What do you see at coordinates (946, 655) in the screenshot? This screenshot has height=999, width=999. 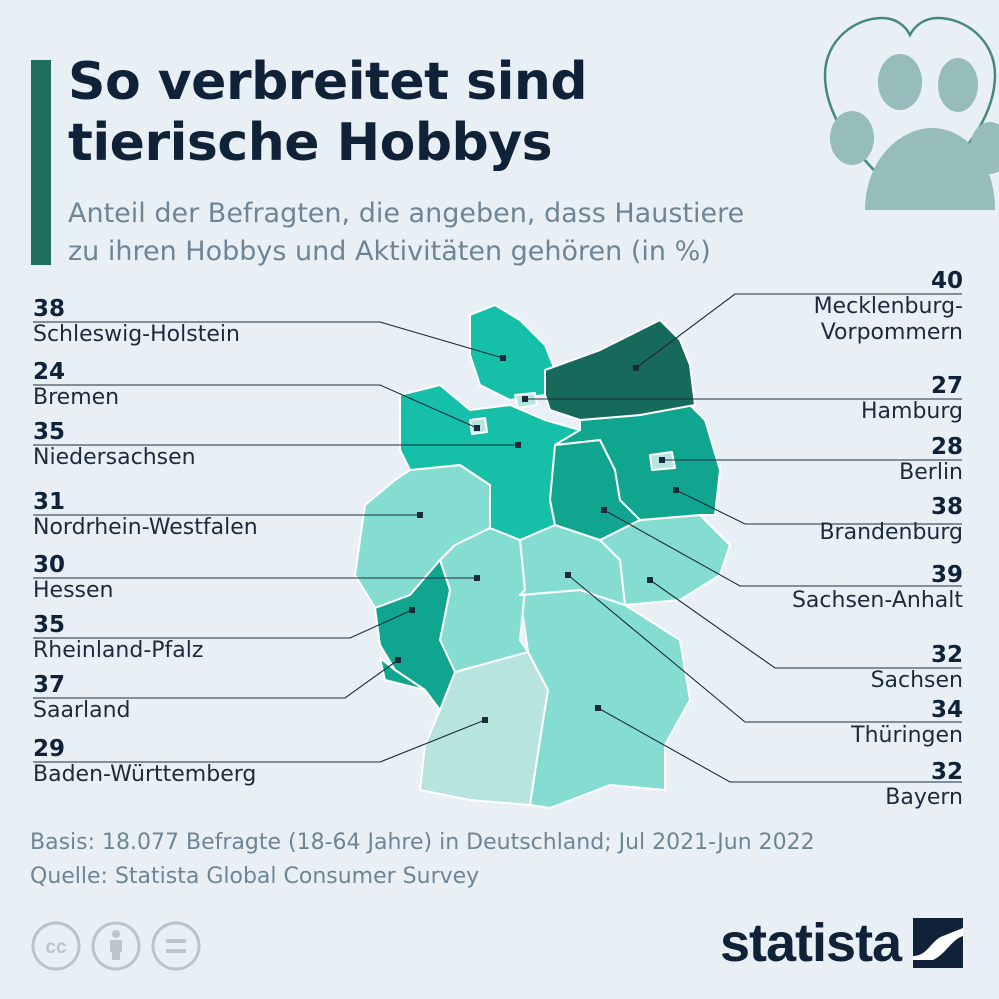 I see `value-sachsen: 32` at bounding box center [946, 655].